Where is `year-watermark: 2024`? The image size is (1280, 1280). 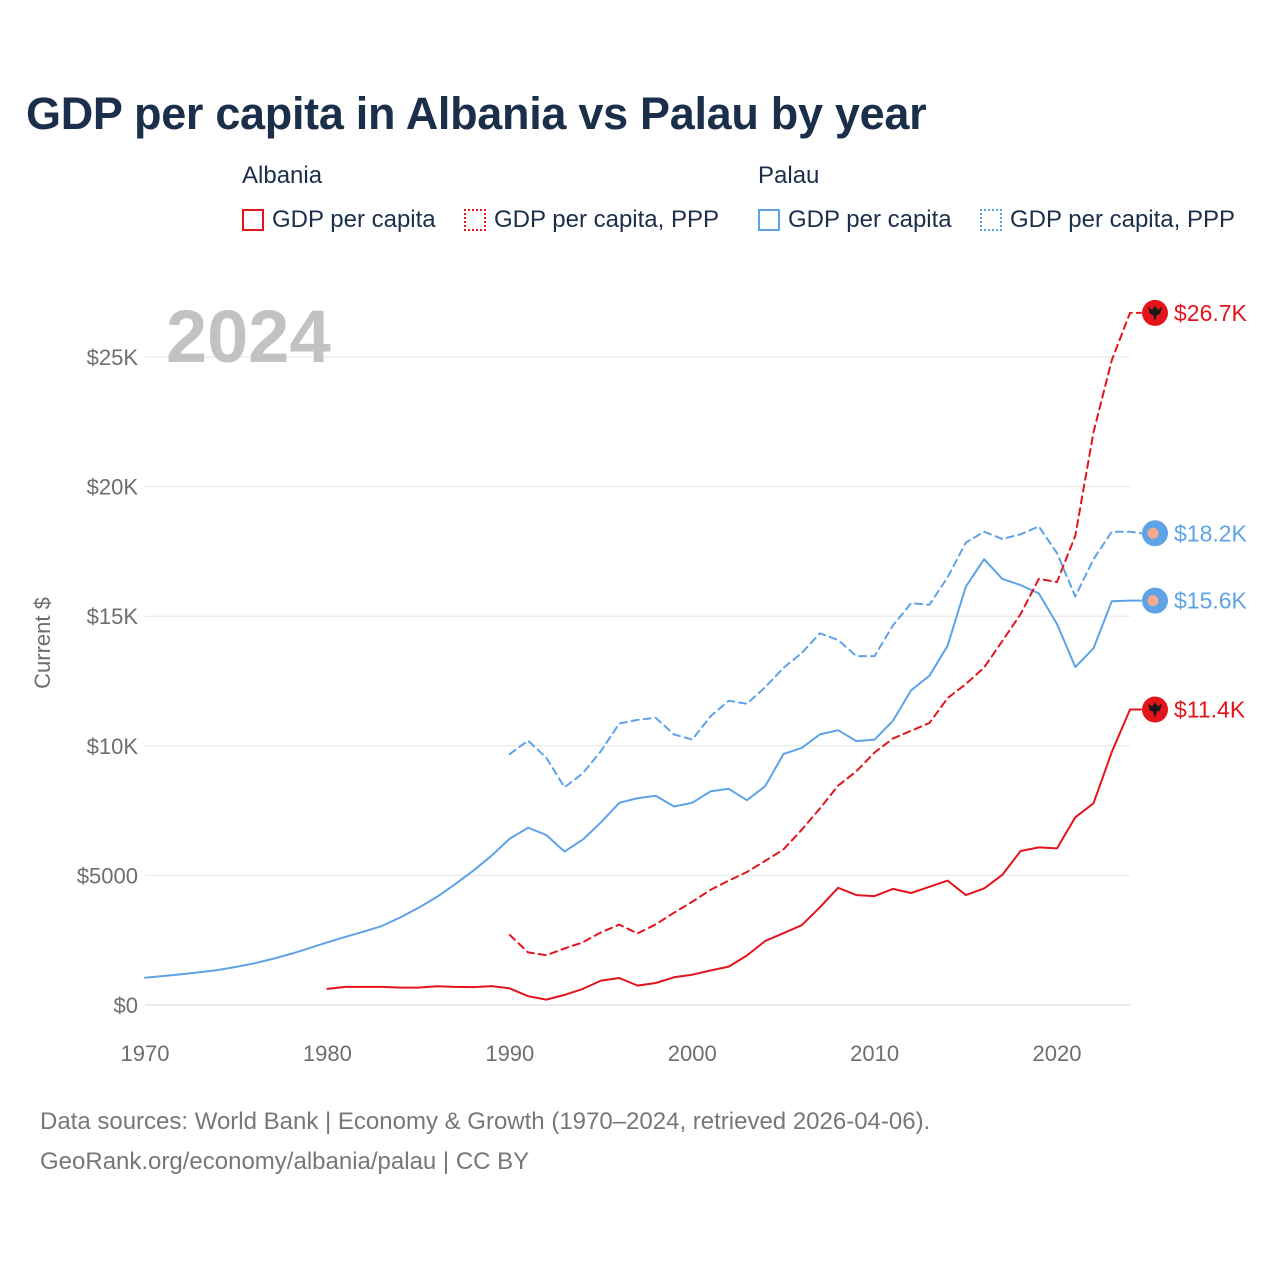 year-watermark: 2024 is located at coordinates (248, 336).